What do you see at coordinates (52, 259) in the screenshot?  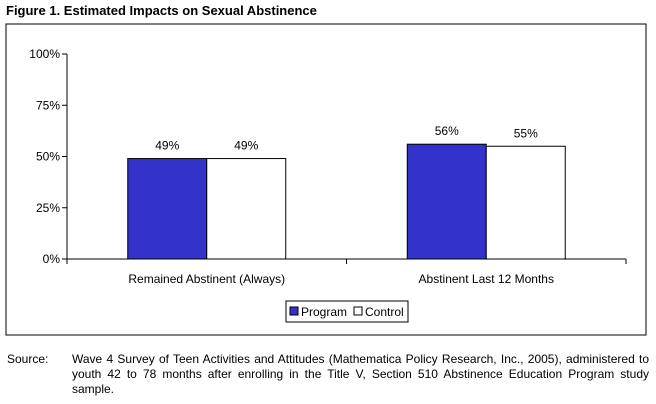 I see `y-tick-label: 0%` at bounding box center [52, 259].